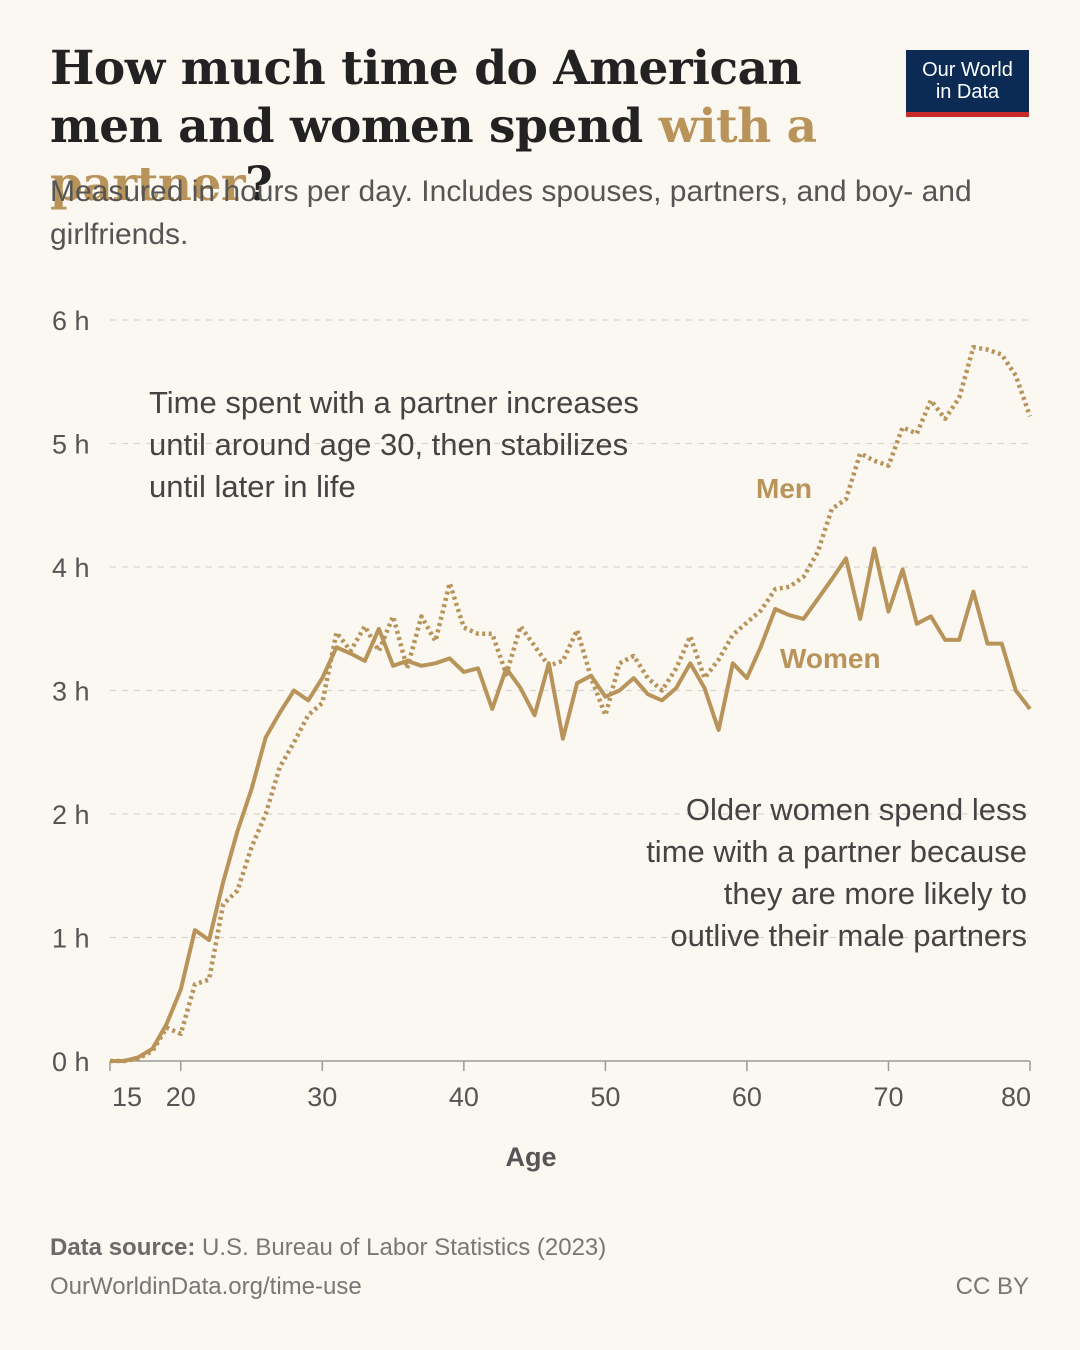  I want to click on y-tick-label: 1 h, so click(71, 939).